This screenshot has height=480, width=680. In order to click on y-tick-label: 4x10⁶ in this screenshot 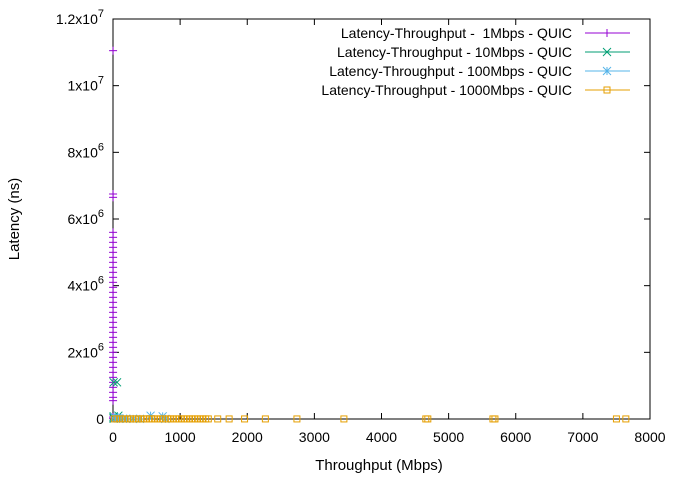, I will do `click(86, 284)`.